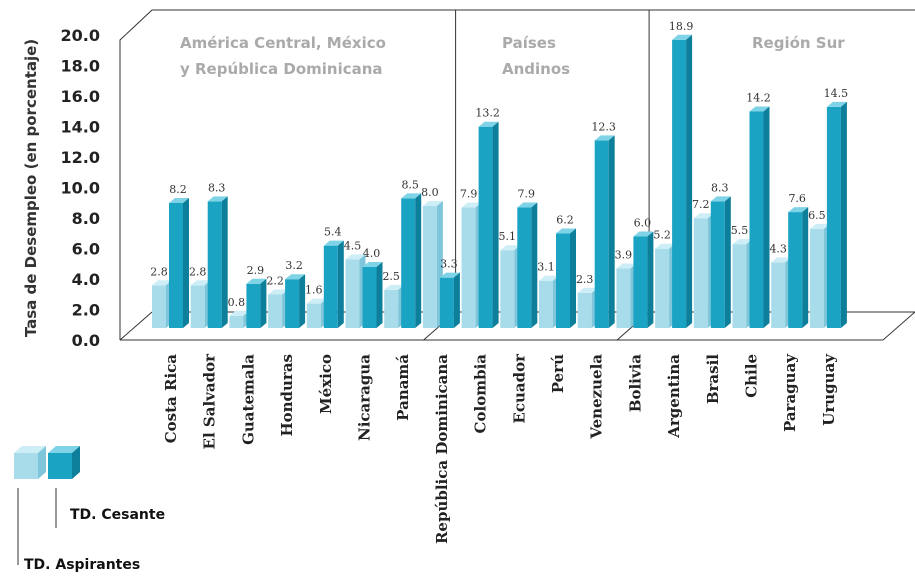  What do you see at coordinates (740, 230) in the screenshot?
I see `data-label-aspirantes: 5.5` at bounding box center [740, 230].